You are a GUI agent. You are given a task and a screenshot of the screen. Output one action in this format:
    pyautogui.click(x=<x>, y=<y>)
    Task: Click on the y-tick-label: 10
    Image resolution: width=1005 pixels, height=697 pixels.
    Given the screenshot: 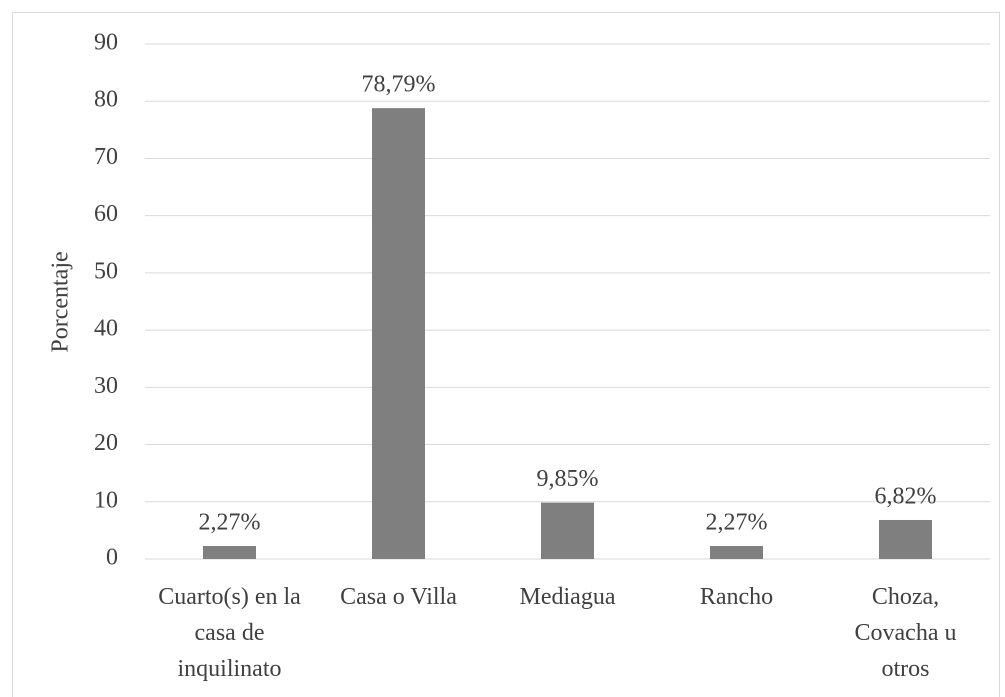 What is the action you would take?
    pyautogui.click(x=106, y=500)
    